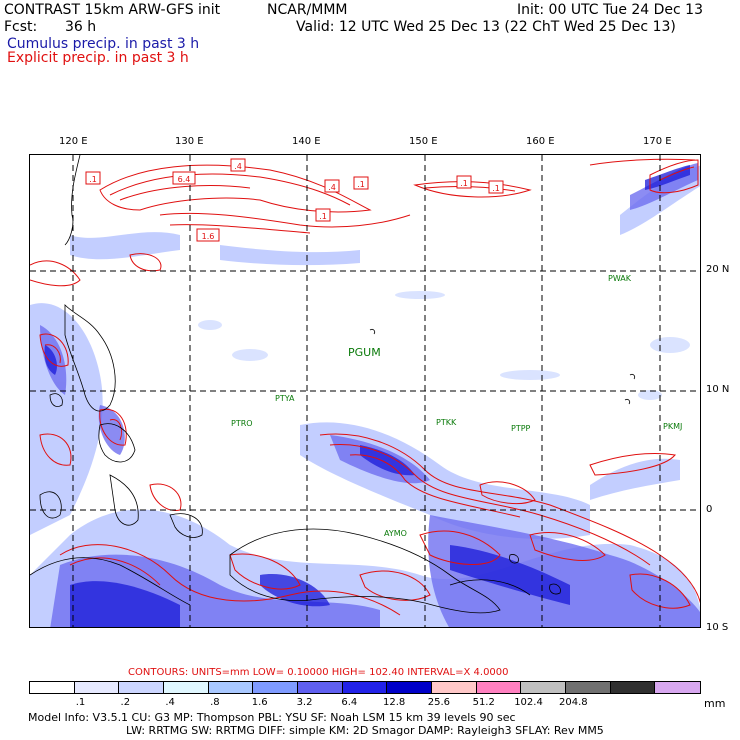  Describe the element at coordinates (349, 702) in the screenshot. I see `legend-level-label: 6.4` at that location.